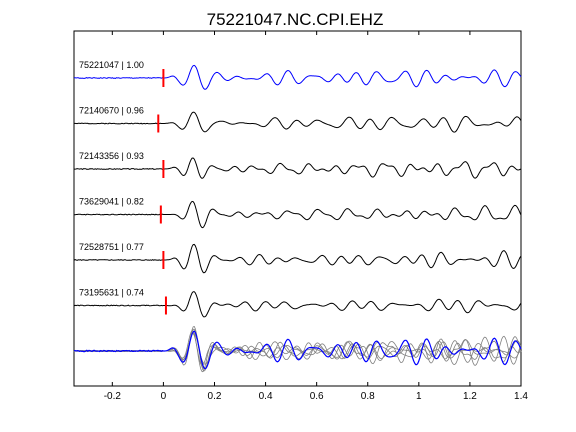  I want to click on trace-label: 73195631 | 0.74, so click(111, 293).